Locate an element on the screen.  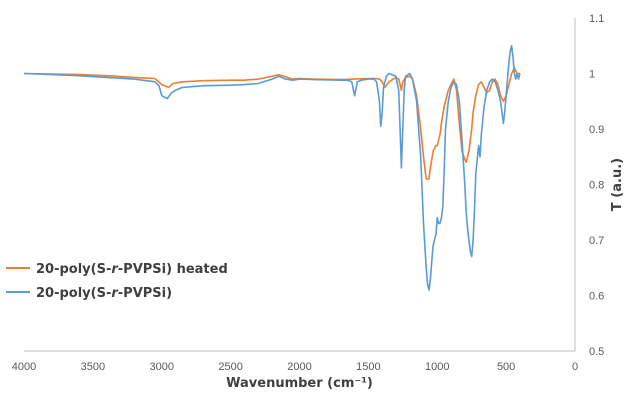
legend-label-1: 20-poly(S-r-PVPSi) is located at coordinates (104, 293).